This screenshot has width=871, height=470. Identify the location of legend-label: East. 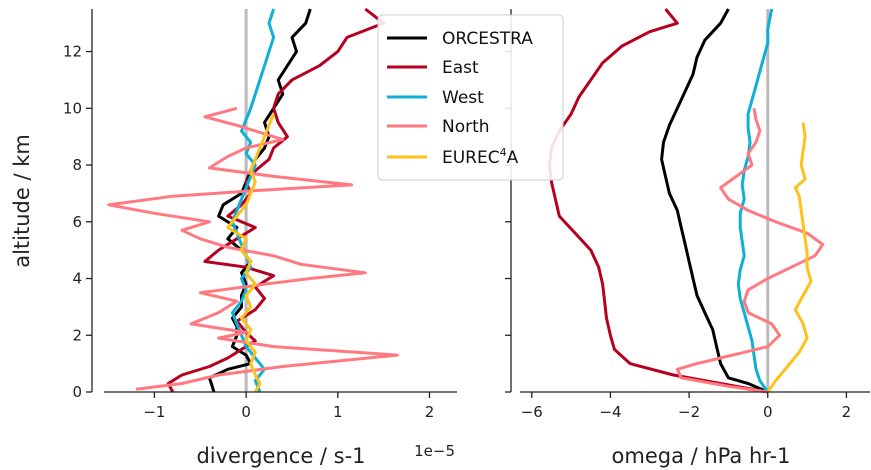
(460, 68).